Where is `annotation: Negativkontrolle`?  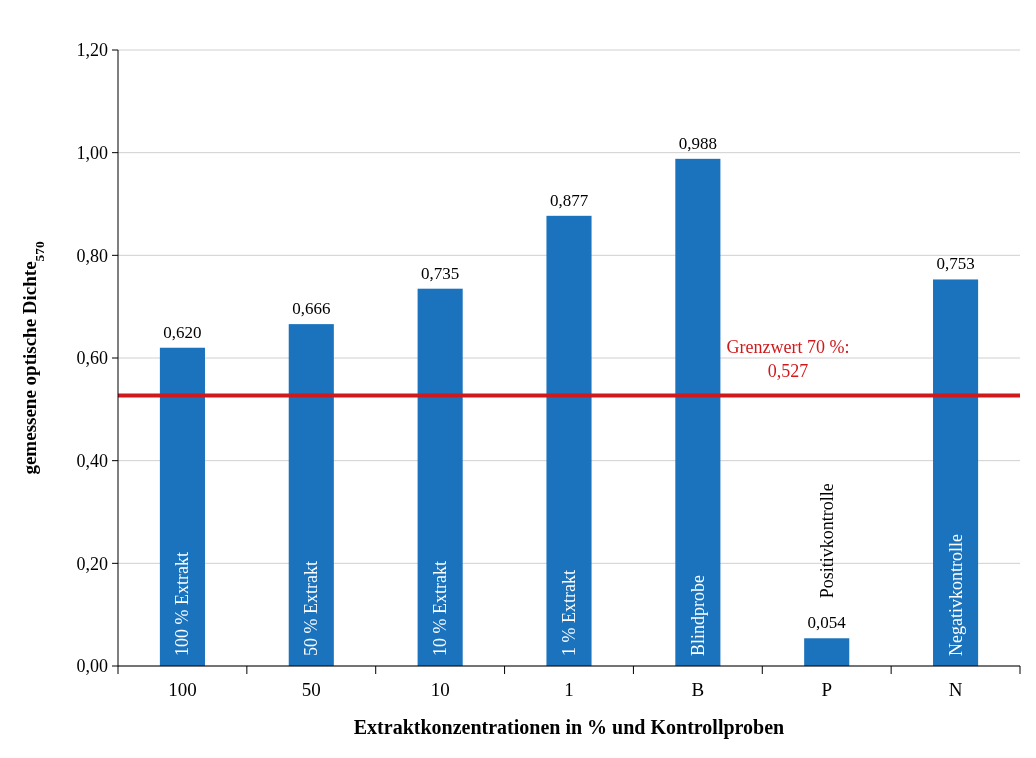 annotation: Negativkontrolle is located at coordinates (955, 595).